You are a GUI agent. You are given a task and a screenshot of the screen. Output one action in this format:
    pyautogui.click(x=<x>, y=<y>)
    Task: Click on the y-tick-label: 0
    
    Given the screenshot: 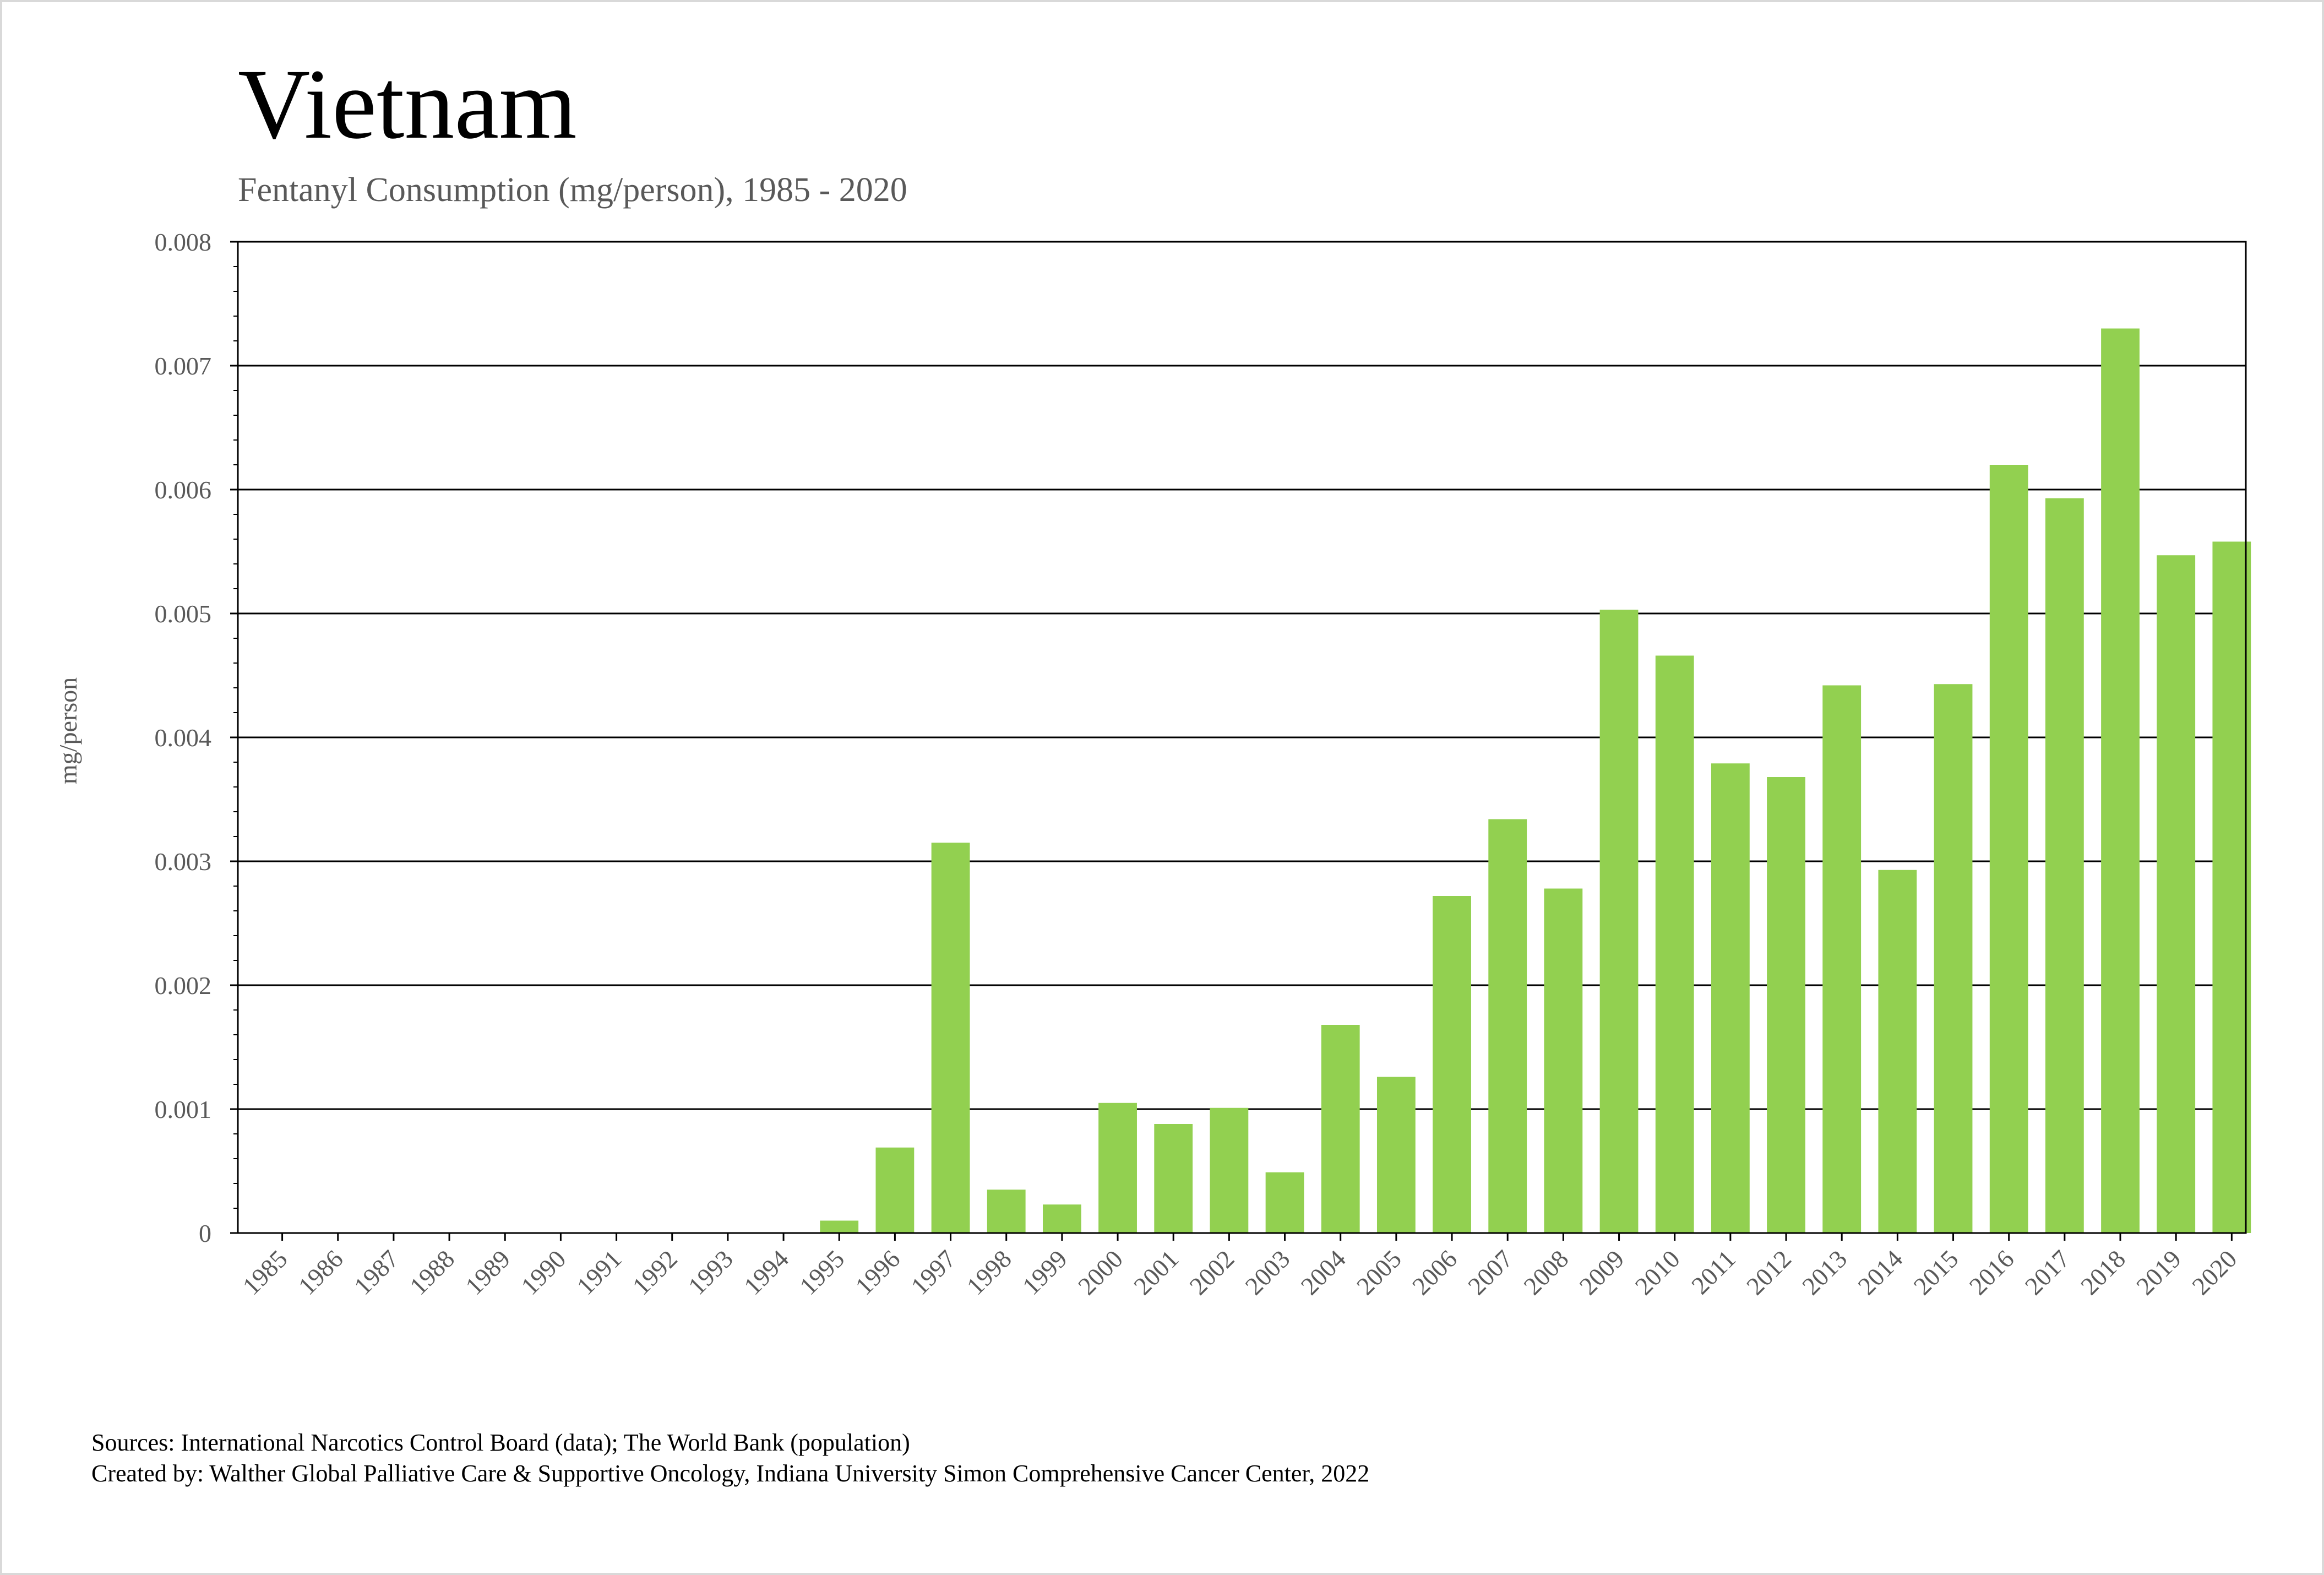 What is the action you would take?
    pyautogui.click(x=205, y=1233)
    